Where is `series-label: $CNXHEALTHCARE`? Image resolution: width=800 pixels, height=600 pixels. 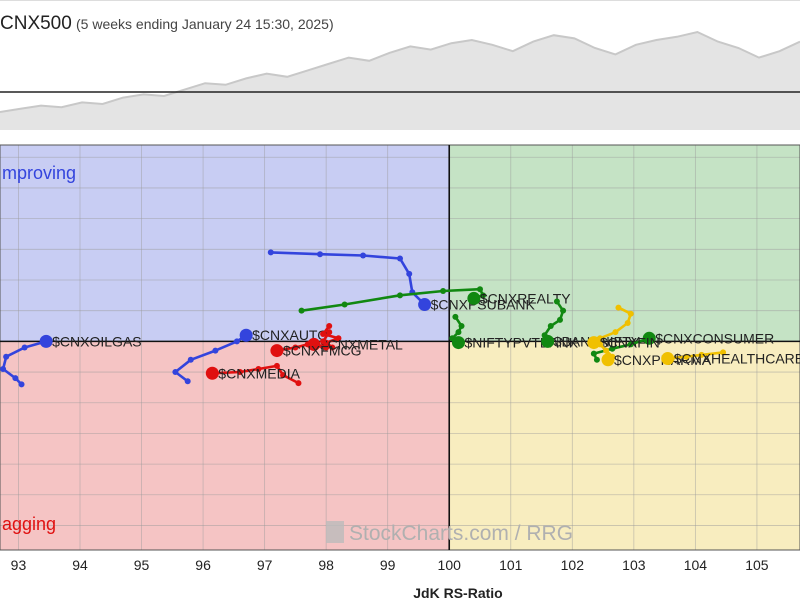
series-label: $CNXHEALTHCARE is located at coordinates (737, 359).